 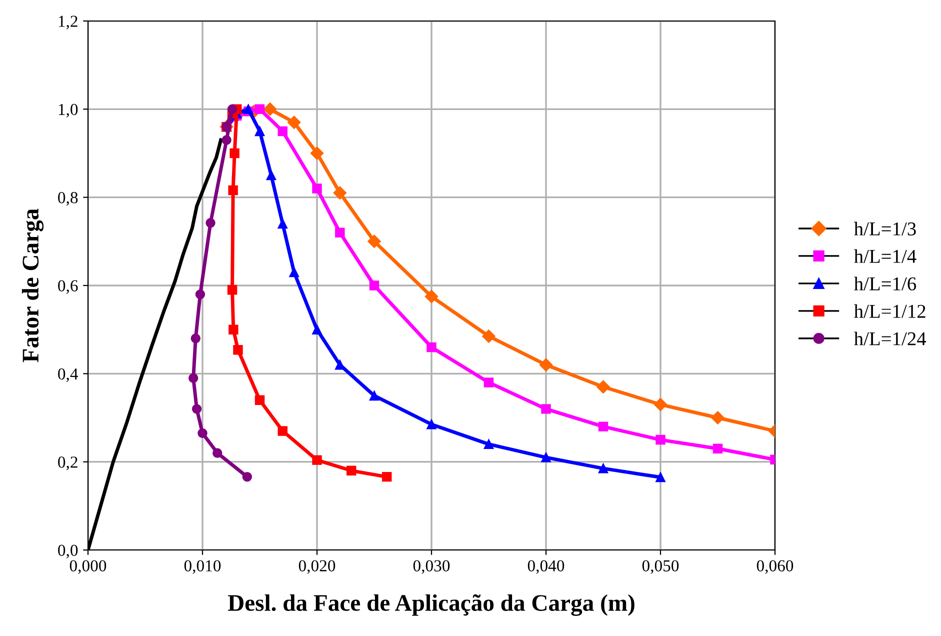 I want to click on x-tick-label: 0,040, so click(x=546, y=567).